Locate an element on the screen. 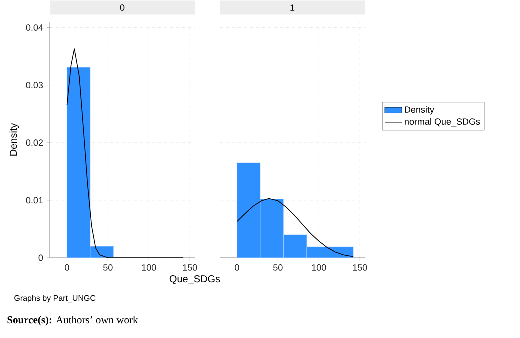  text: Graphs by Part_UNGC is located at coordinates (55, 299).